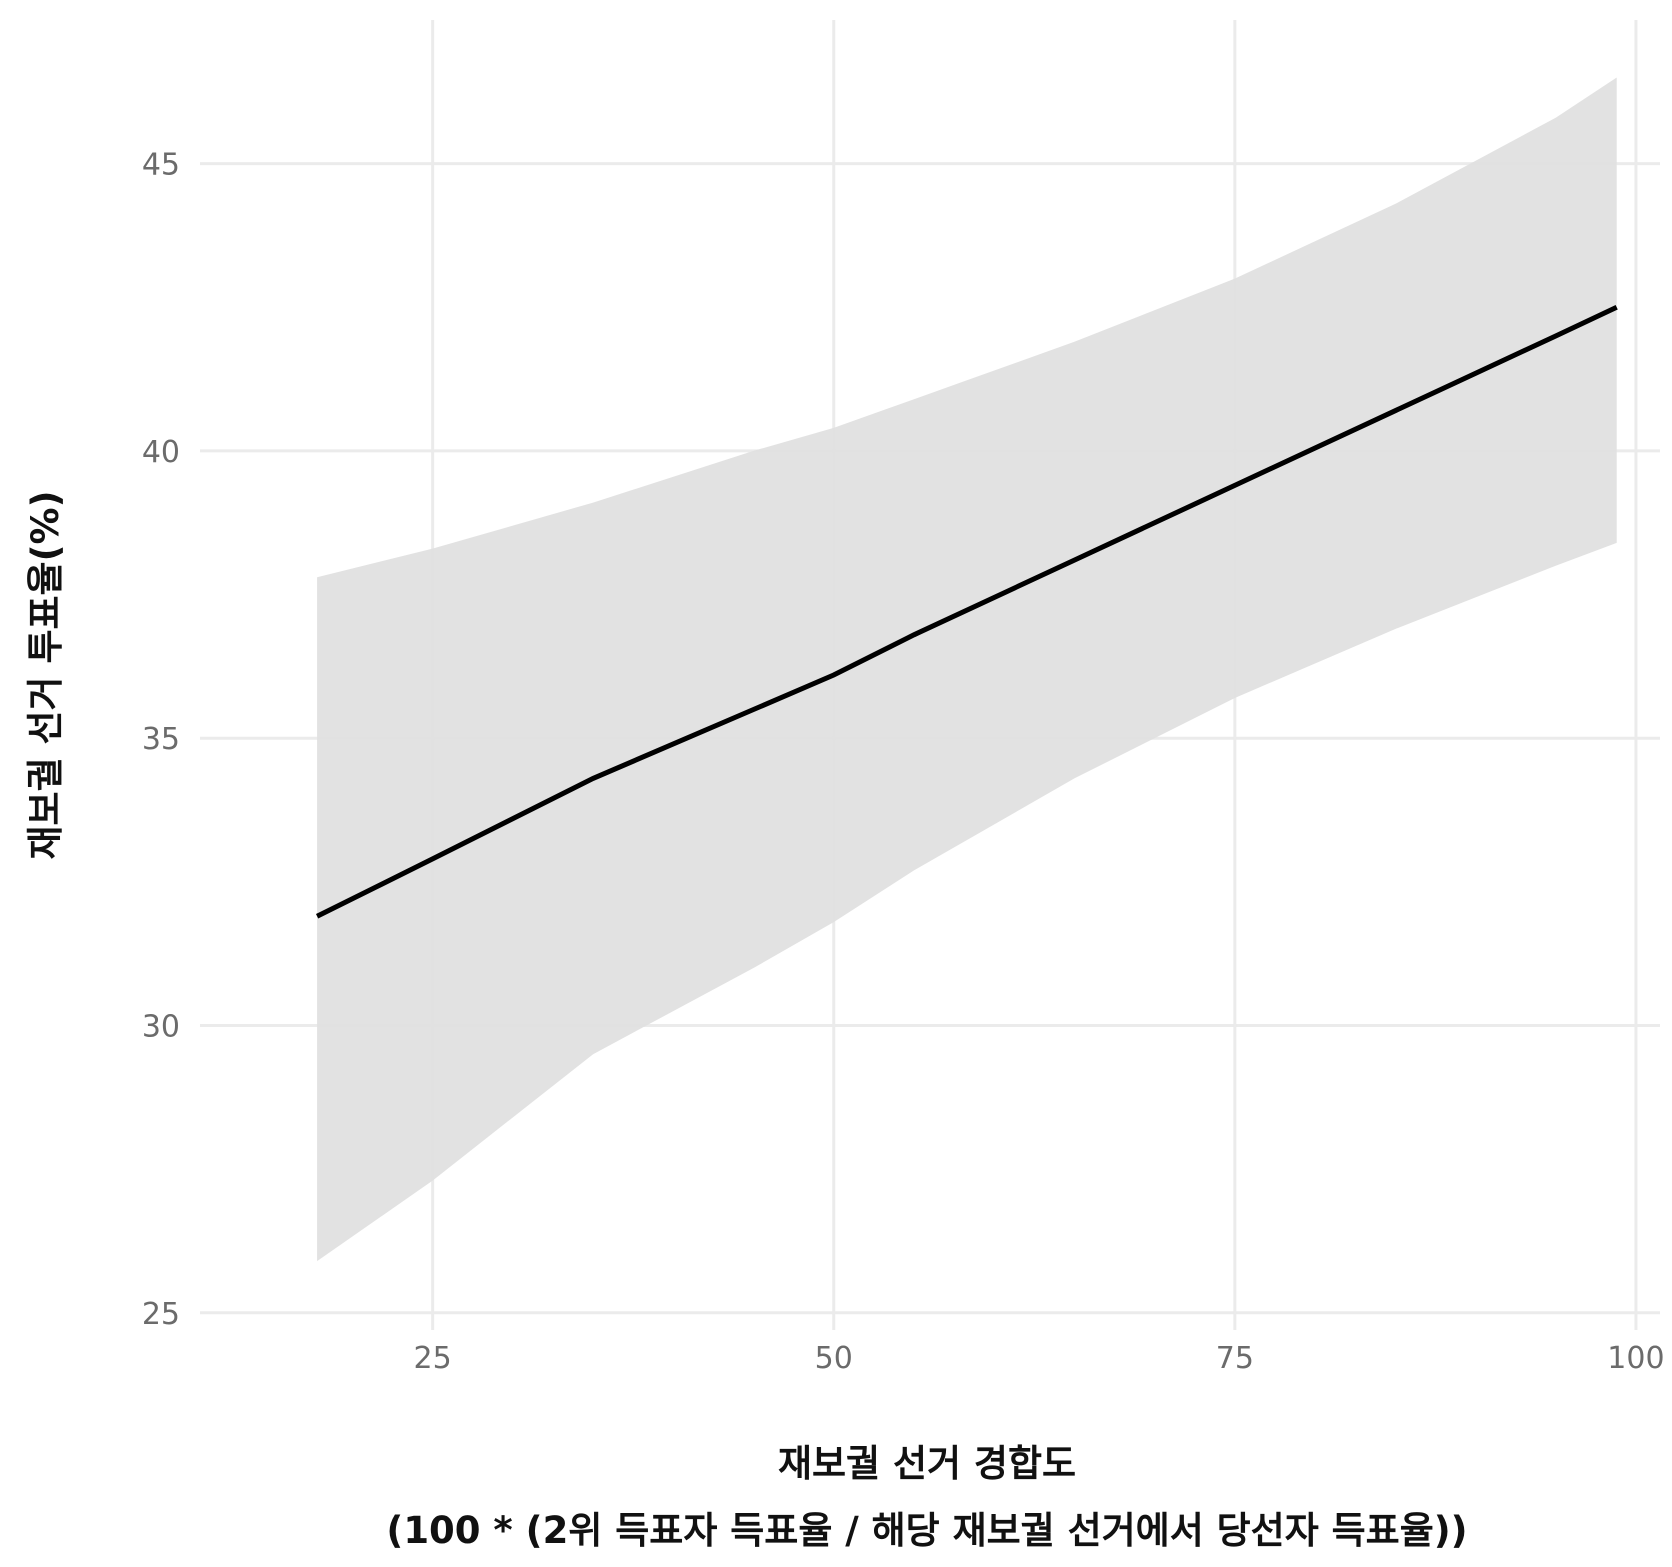  Describe the element at coordinates (161, 165) in the screenshot. I see `y-tick-label-45: 45` at that location.